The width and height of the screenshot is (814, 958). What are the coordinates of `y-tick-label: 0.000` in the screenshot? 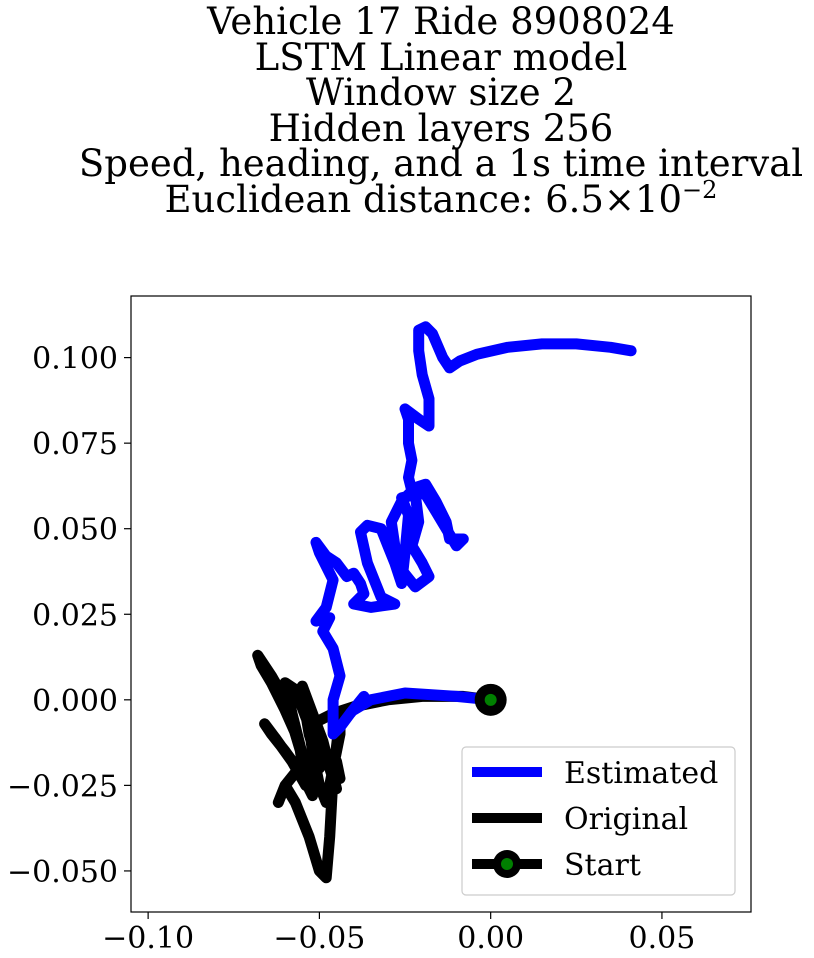 It's located at (75, 701).